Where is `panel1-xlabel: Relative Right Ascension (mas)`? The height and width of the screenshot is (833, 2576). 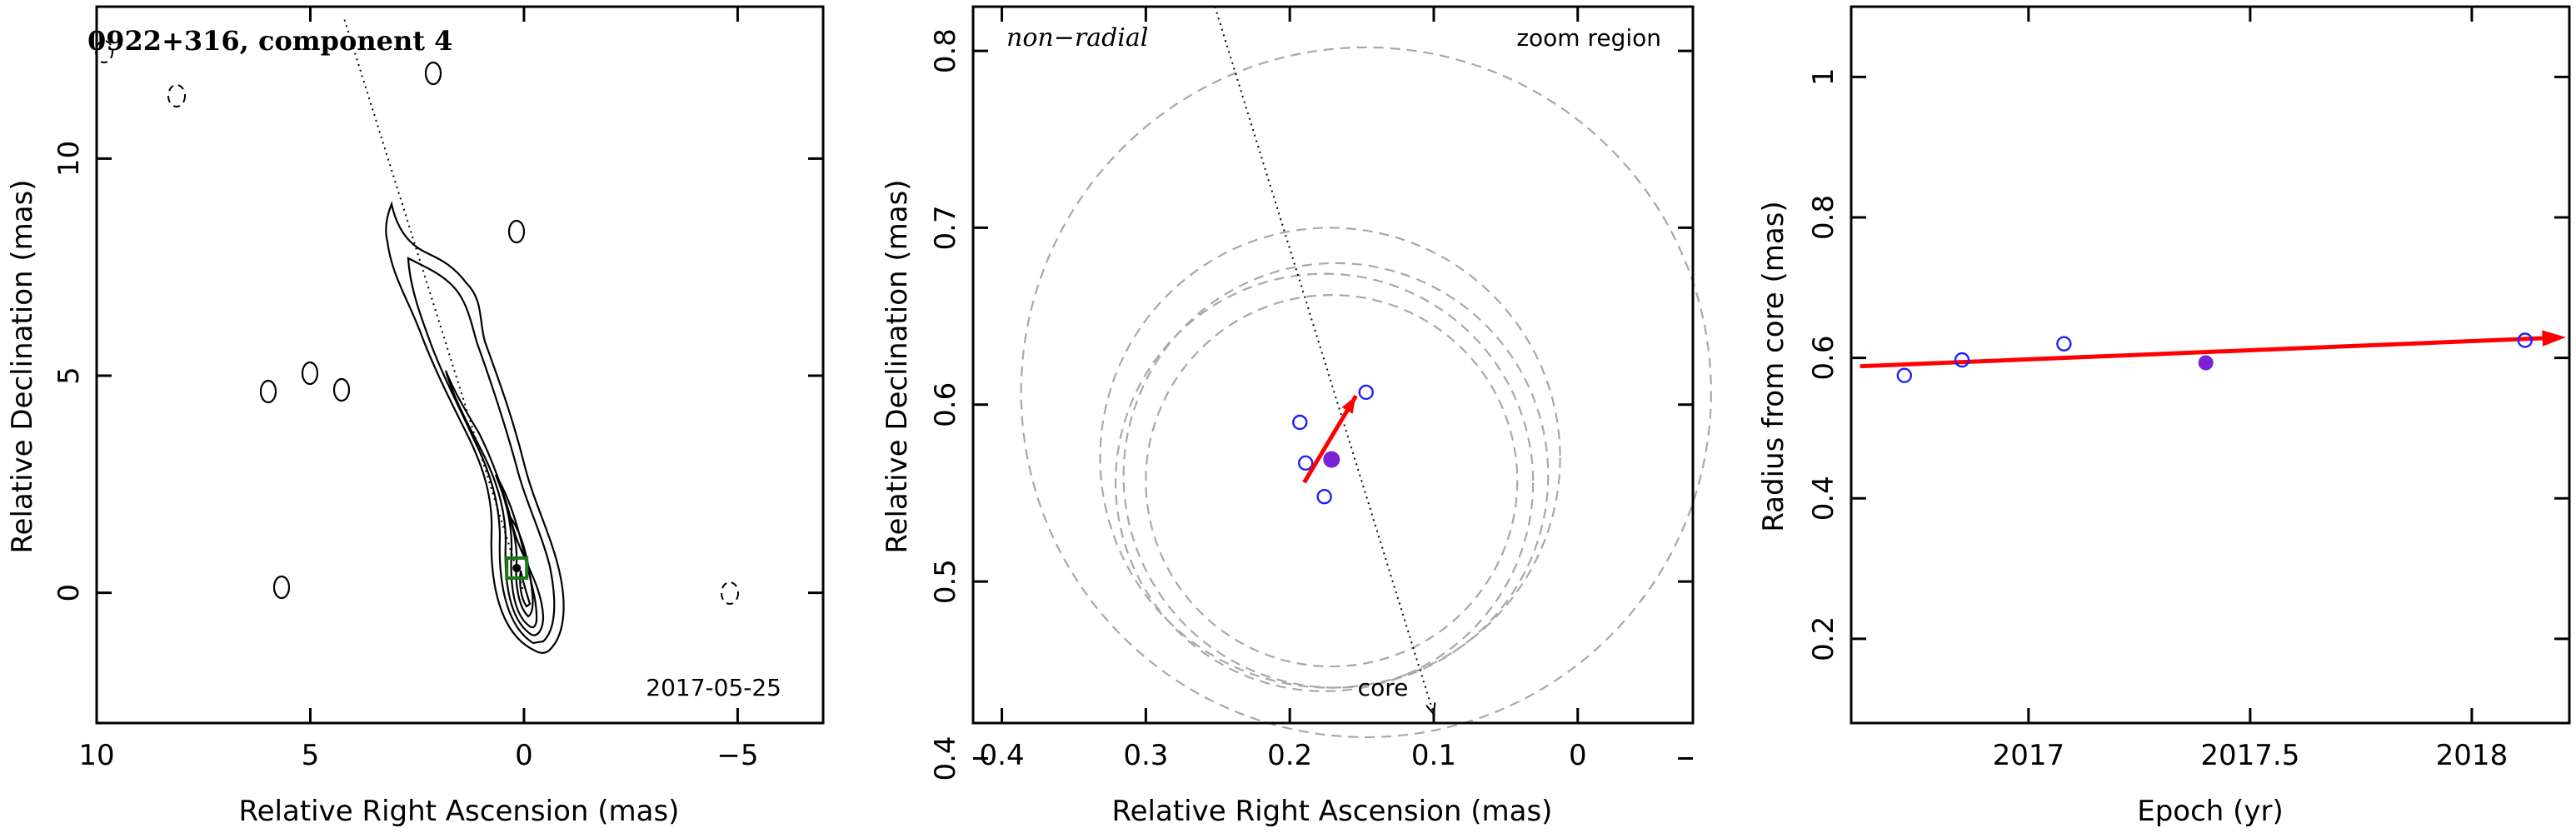 panel1-xlabel: Relative Right Ascension (mas) is located at coordinates (459, 811).